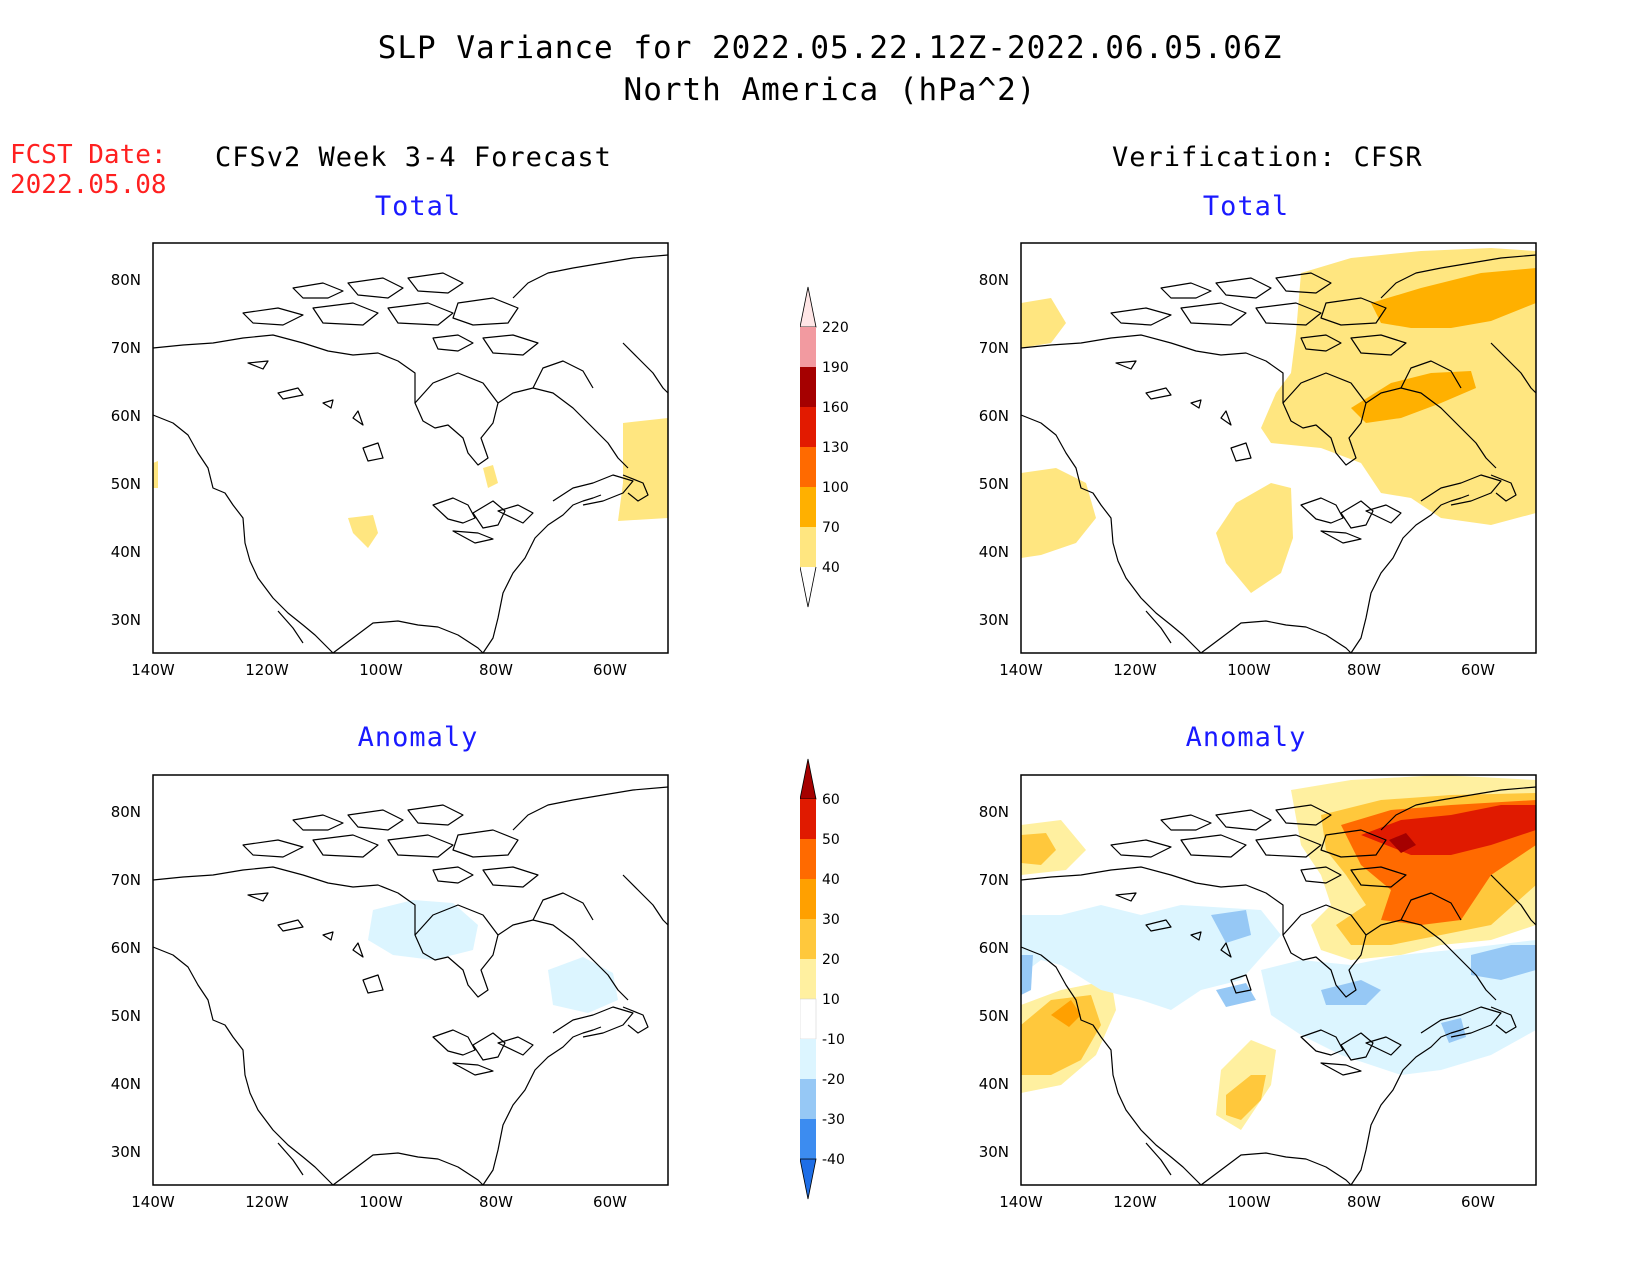 Image resolution: width=1650 pixels, height=1275 pixels. I want to click on verification-anomaly-shading, so click(1278, 952).